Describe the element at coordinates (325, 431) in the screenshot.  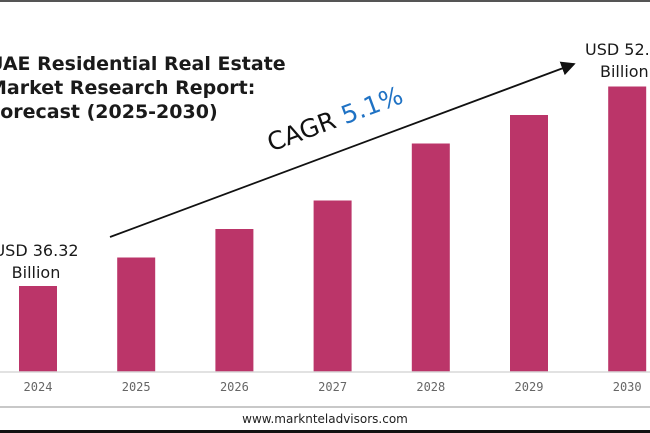
I see `bottom-border` at that location.